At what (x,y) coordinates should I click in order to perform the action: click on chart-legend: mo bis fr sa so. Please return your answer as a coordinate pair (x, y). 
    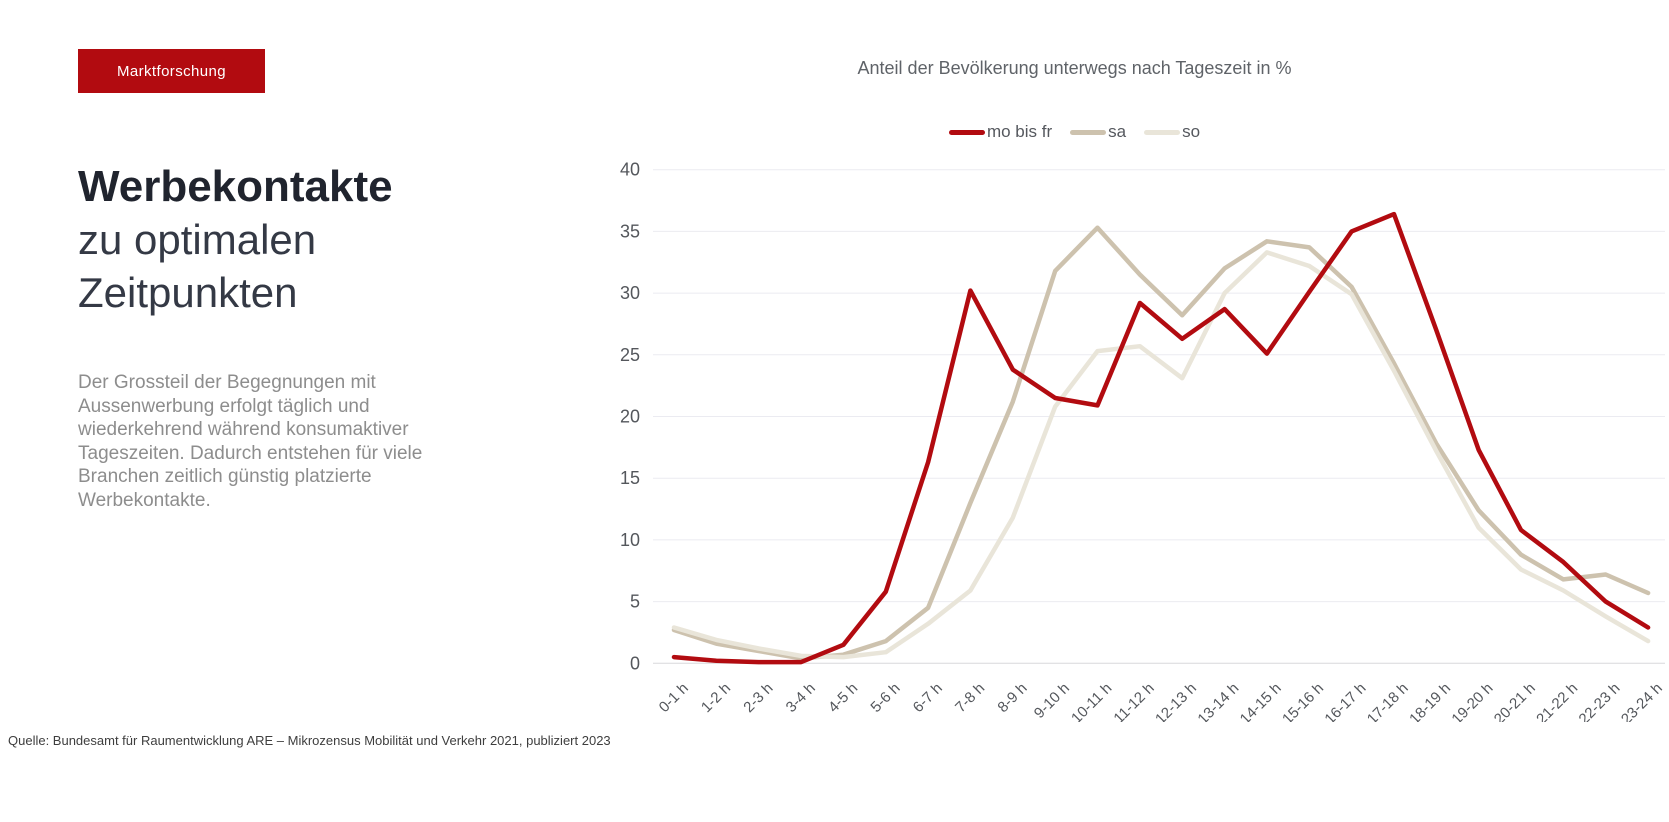
    Looking at the image, I should click on (1074, 132).